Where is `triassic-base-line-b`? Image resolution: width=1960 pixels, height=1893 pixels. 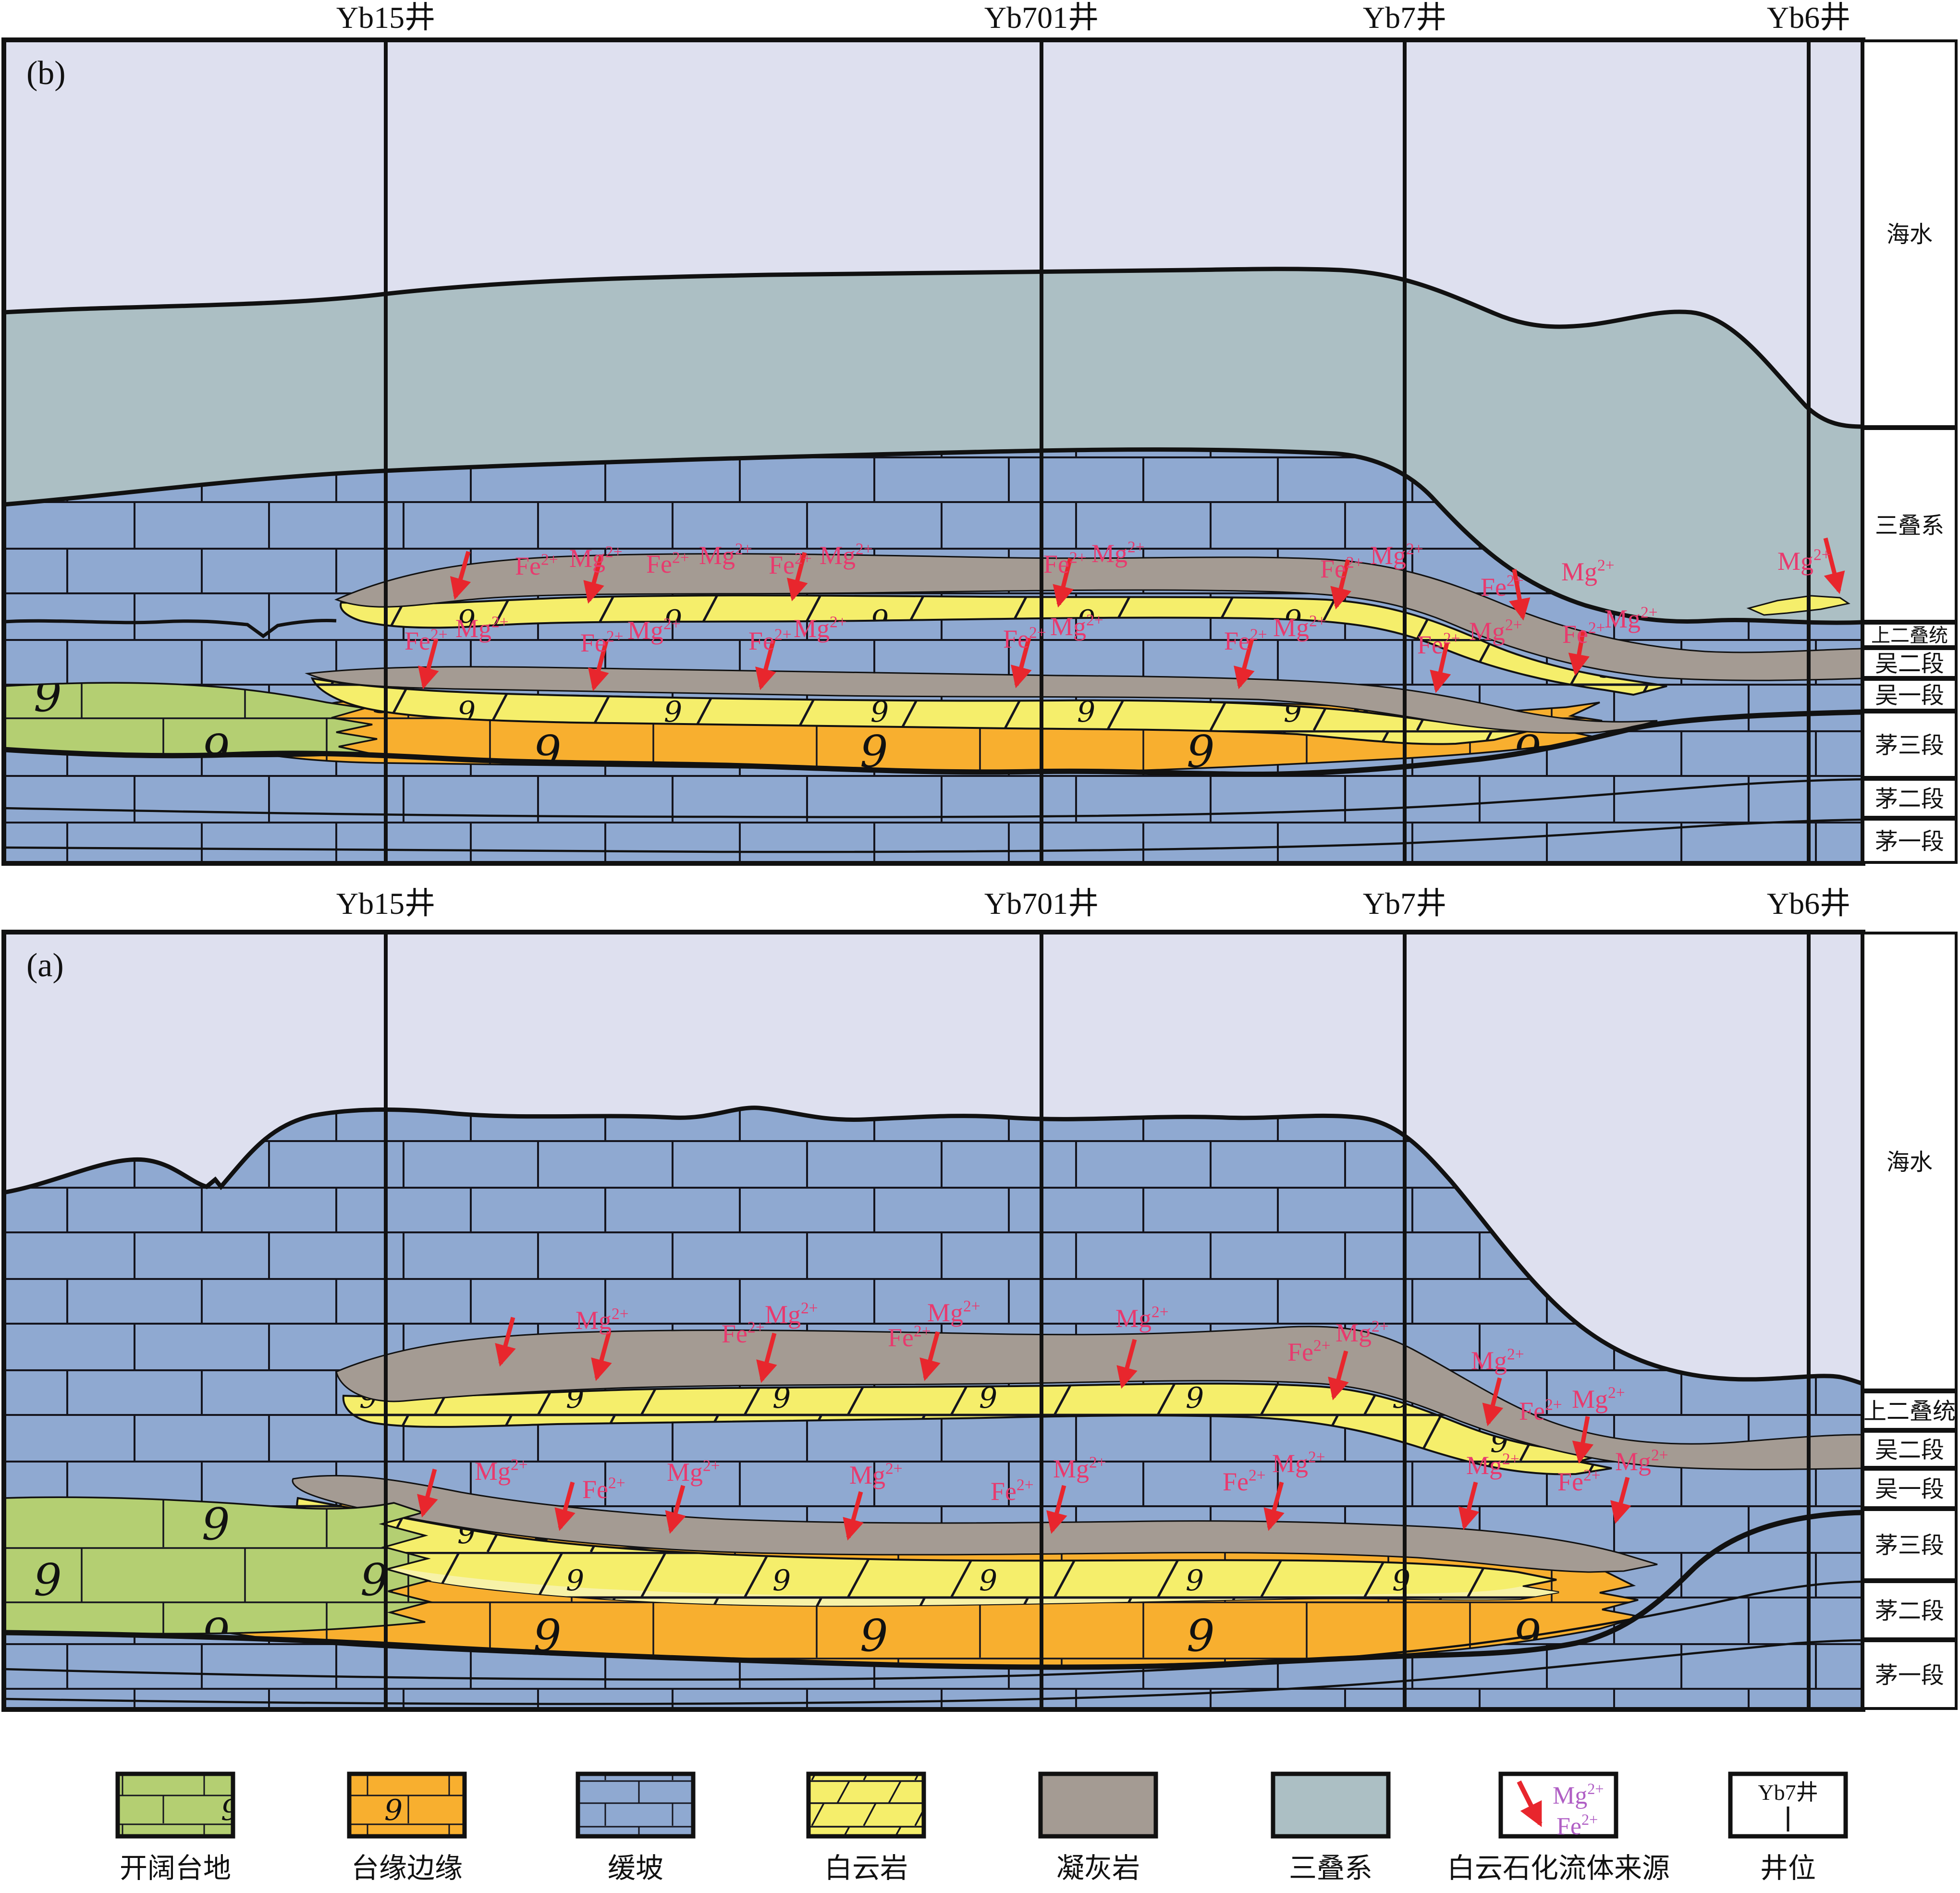
triassic-base-line-b is located at coordinates (934, 536).